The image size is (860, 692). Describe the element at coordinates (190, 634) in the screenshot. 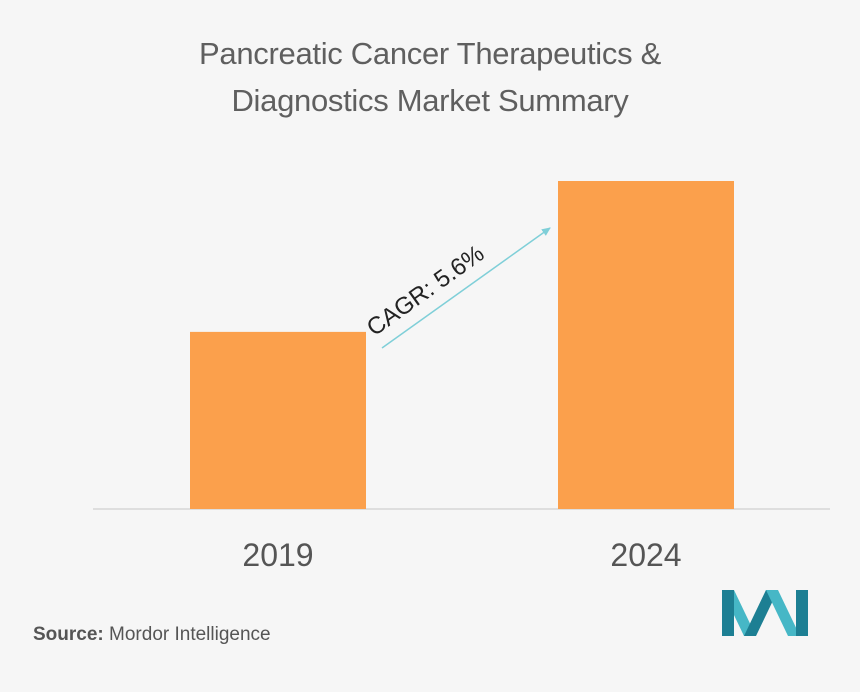

I see `source-text: Mordor Intelligence` at that location.